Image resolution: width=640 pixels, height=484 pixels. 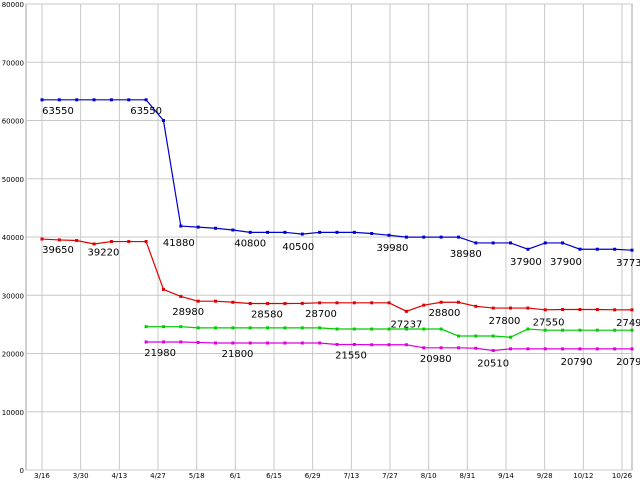 I want to click on x-tick-label: 10/12, so click(x=583, y=476).